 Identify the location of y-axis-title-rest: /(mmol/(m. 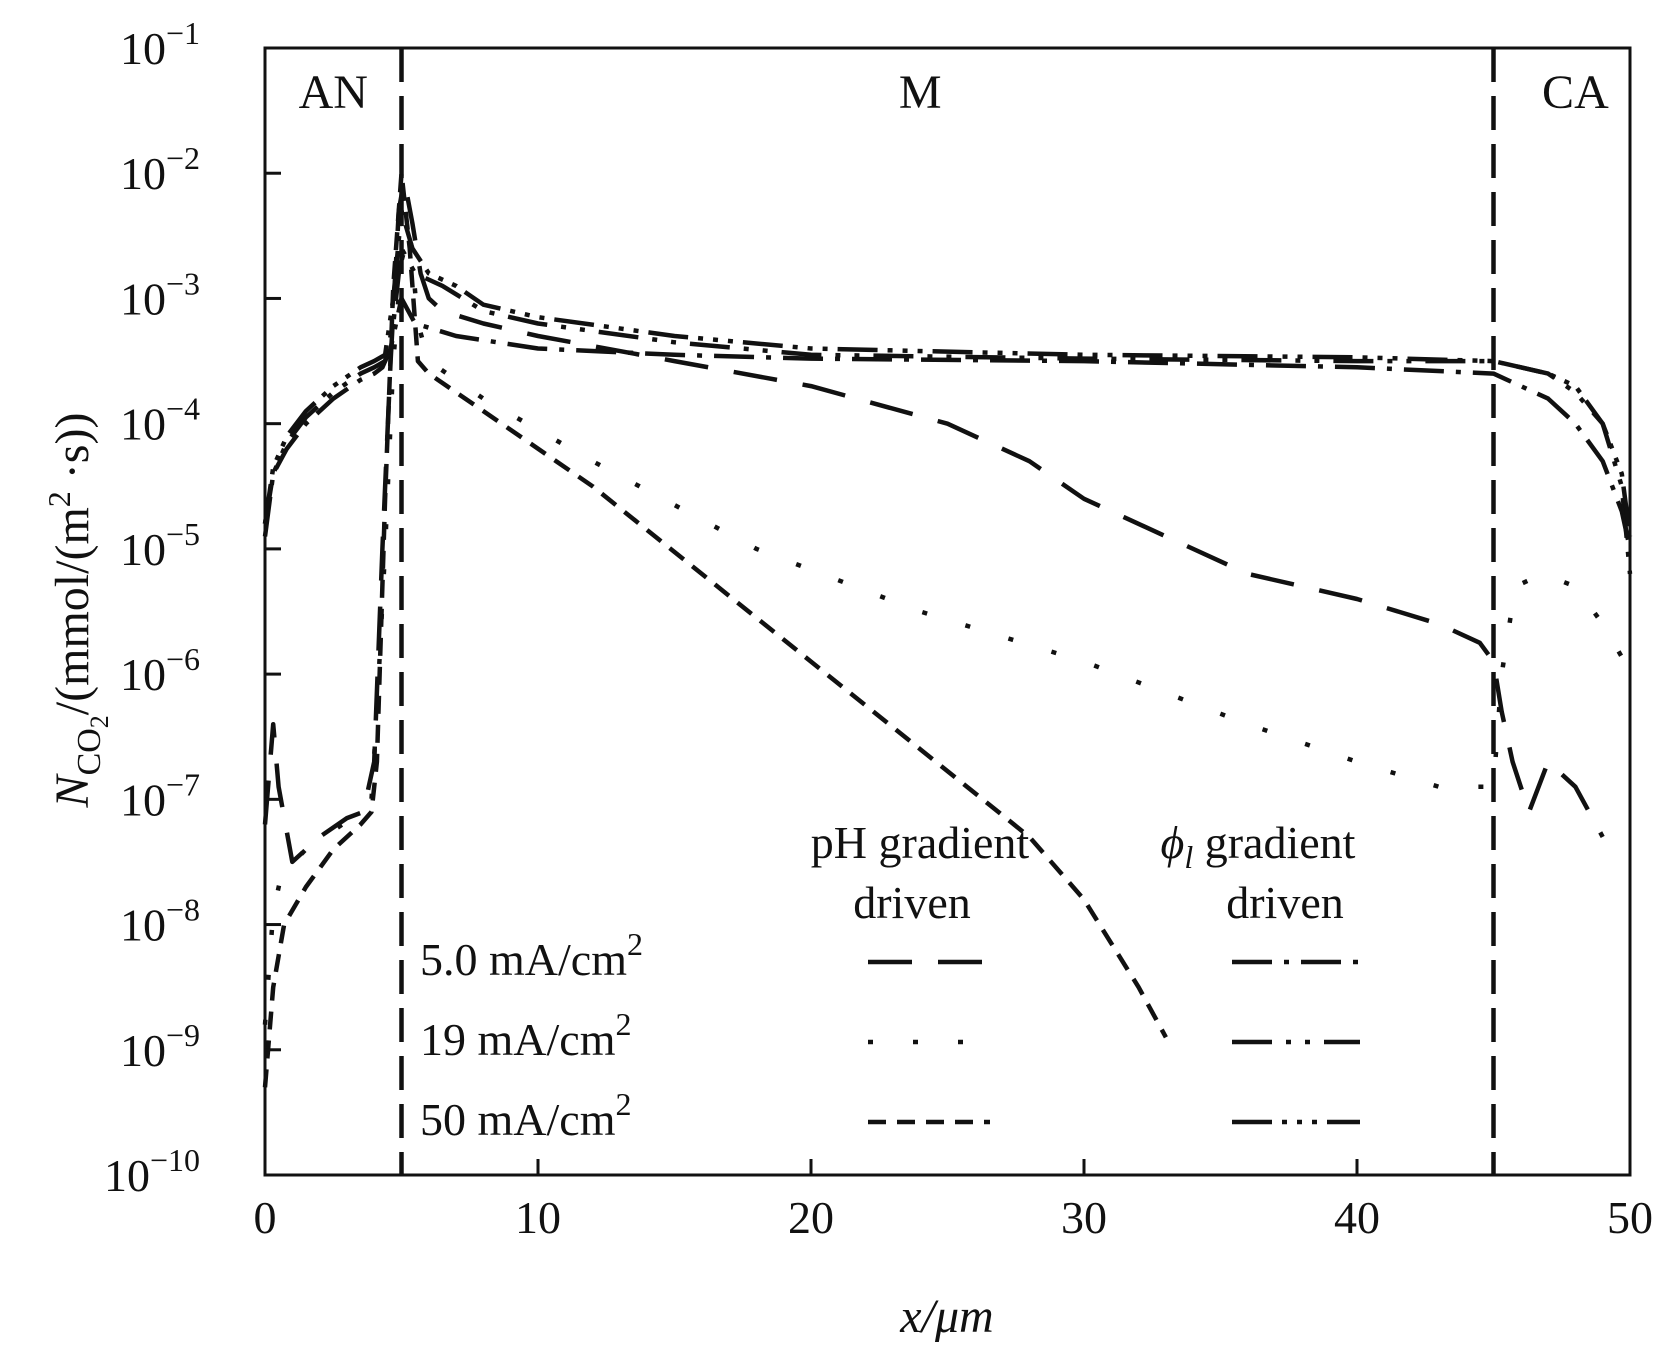
(72, 611).